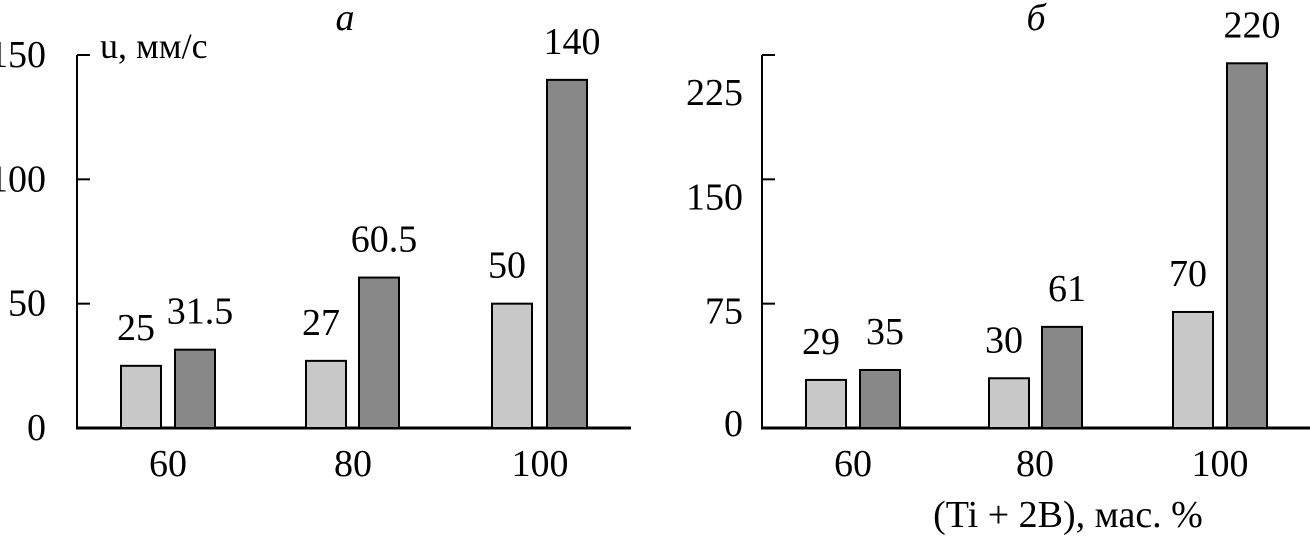 This screenshot has height=536, width=1310. What do you see at coordinates (507, 266) in the screenshot?
I see `panel-a-data-label: 50` at bounding box center [507, 266].